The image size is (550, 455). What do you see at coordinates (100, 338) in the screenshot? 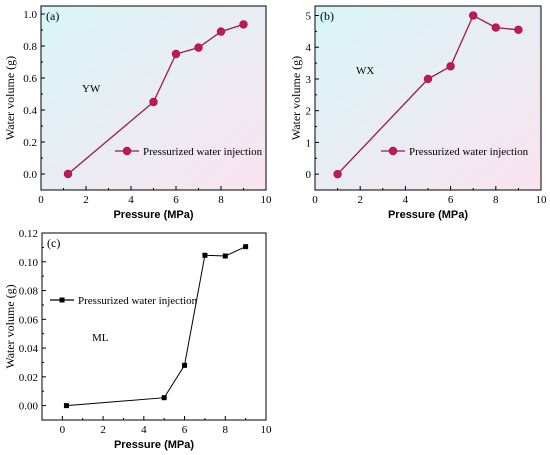
I see `sample-label: ML` at bounding box center [100, 338].